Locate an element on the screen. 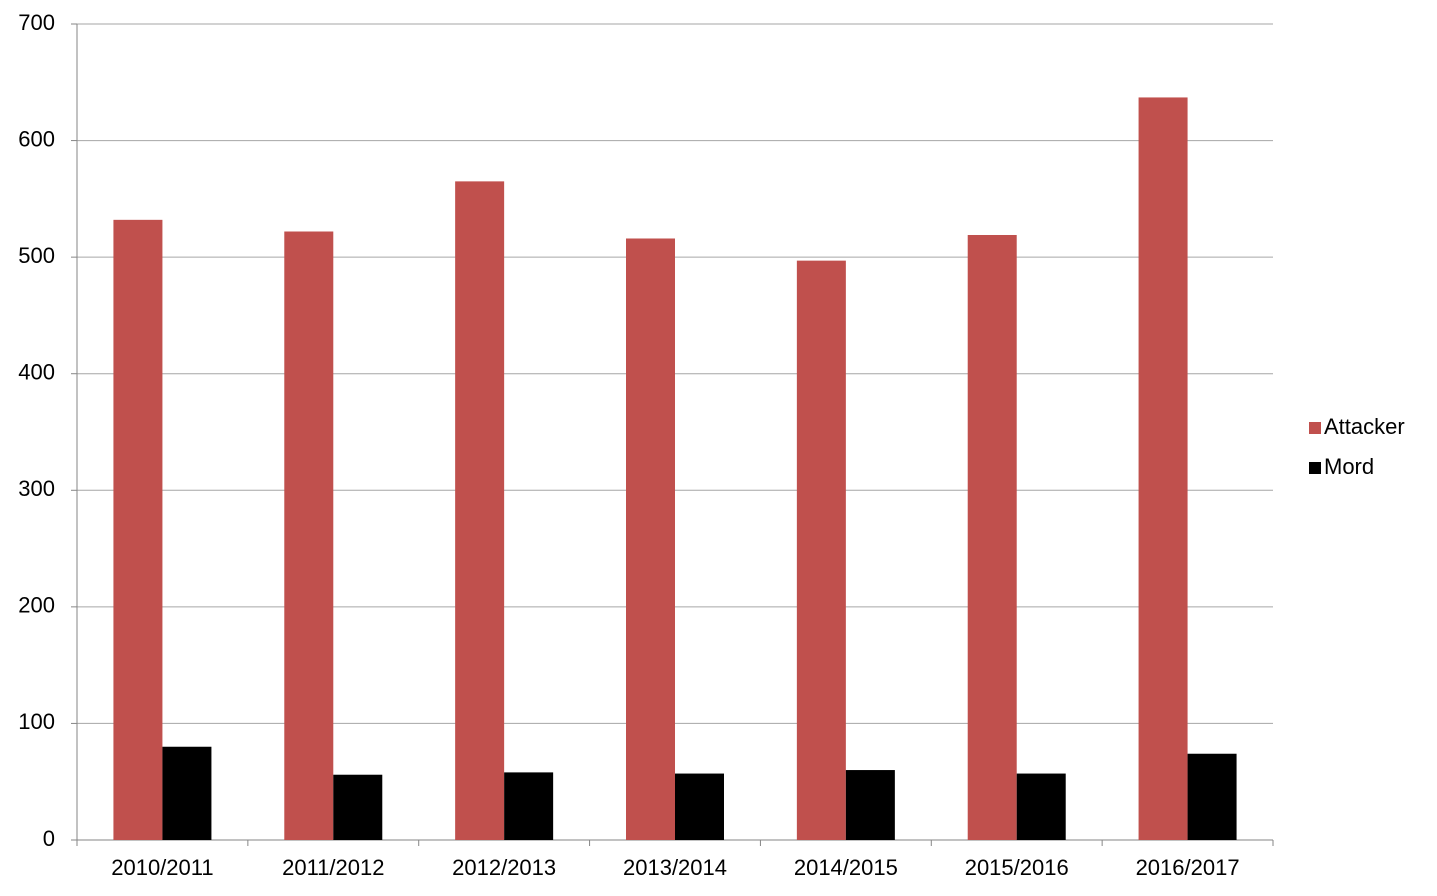 Image resolution: width=1437 pixels, height=896 pixels. y-tick-label: 400 is located at coordinates (36, 372).